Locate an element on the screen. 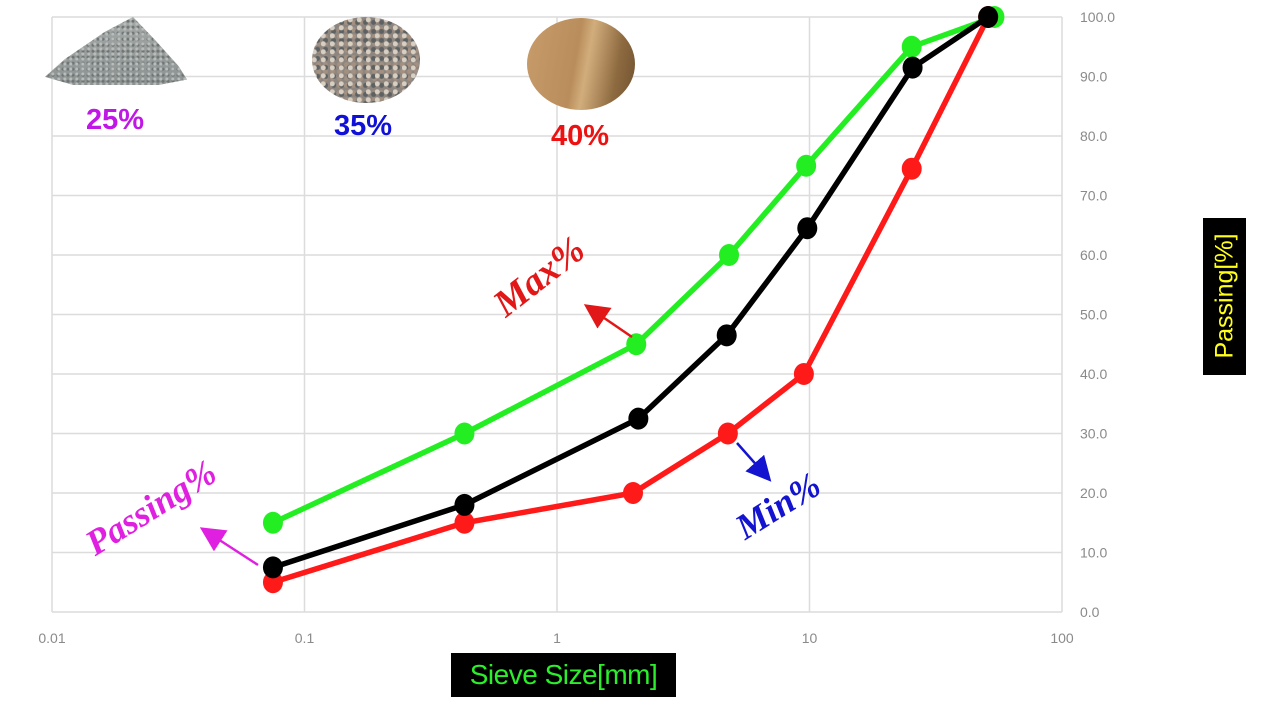  x-tick-label: 1 is located at coordinates (557, 638).